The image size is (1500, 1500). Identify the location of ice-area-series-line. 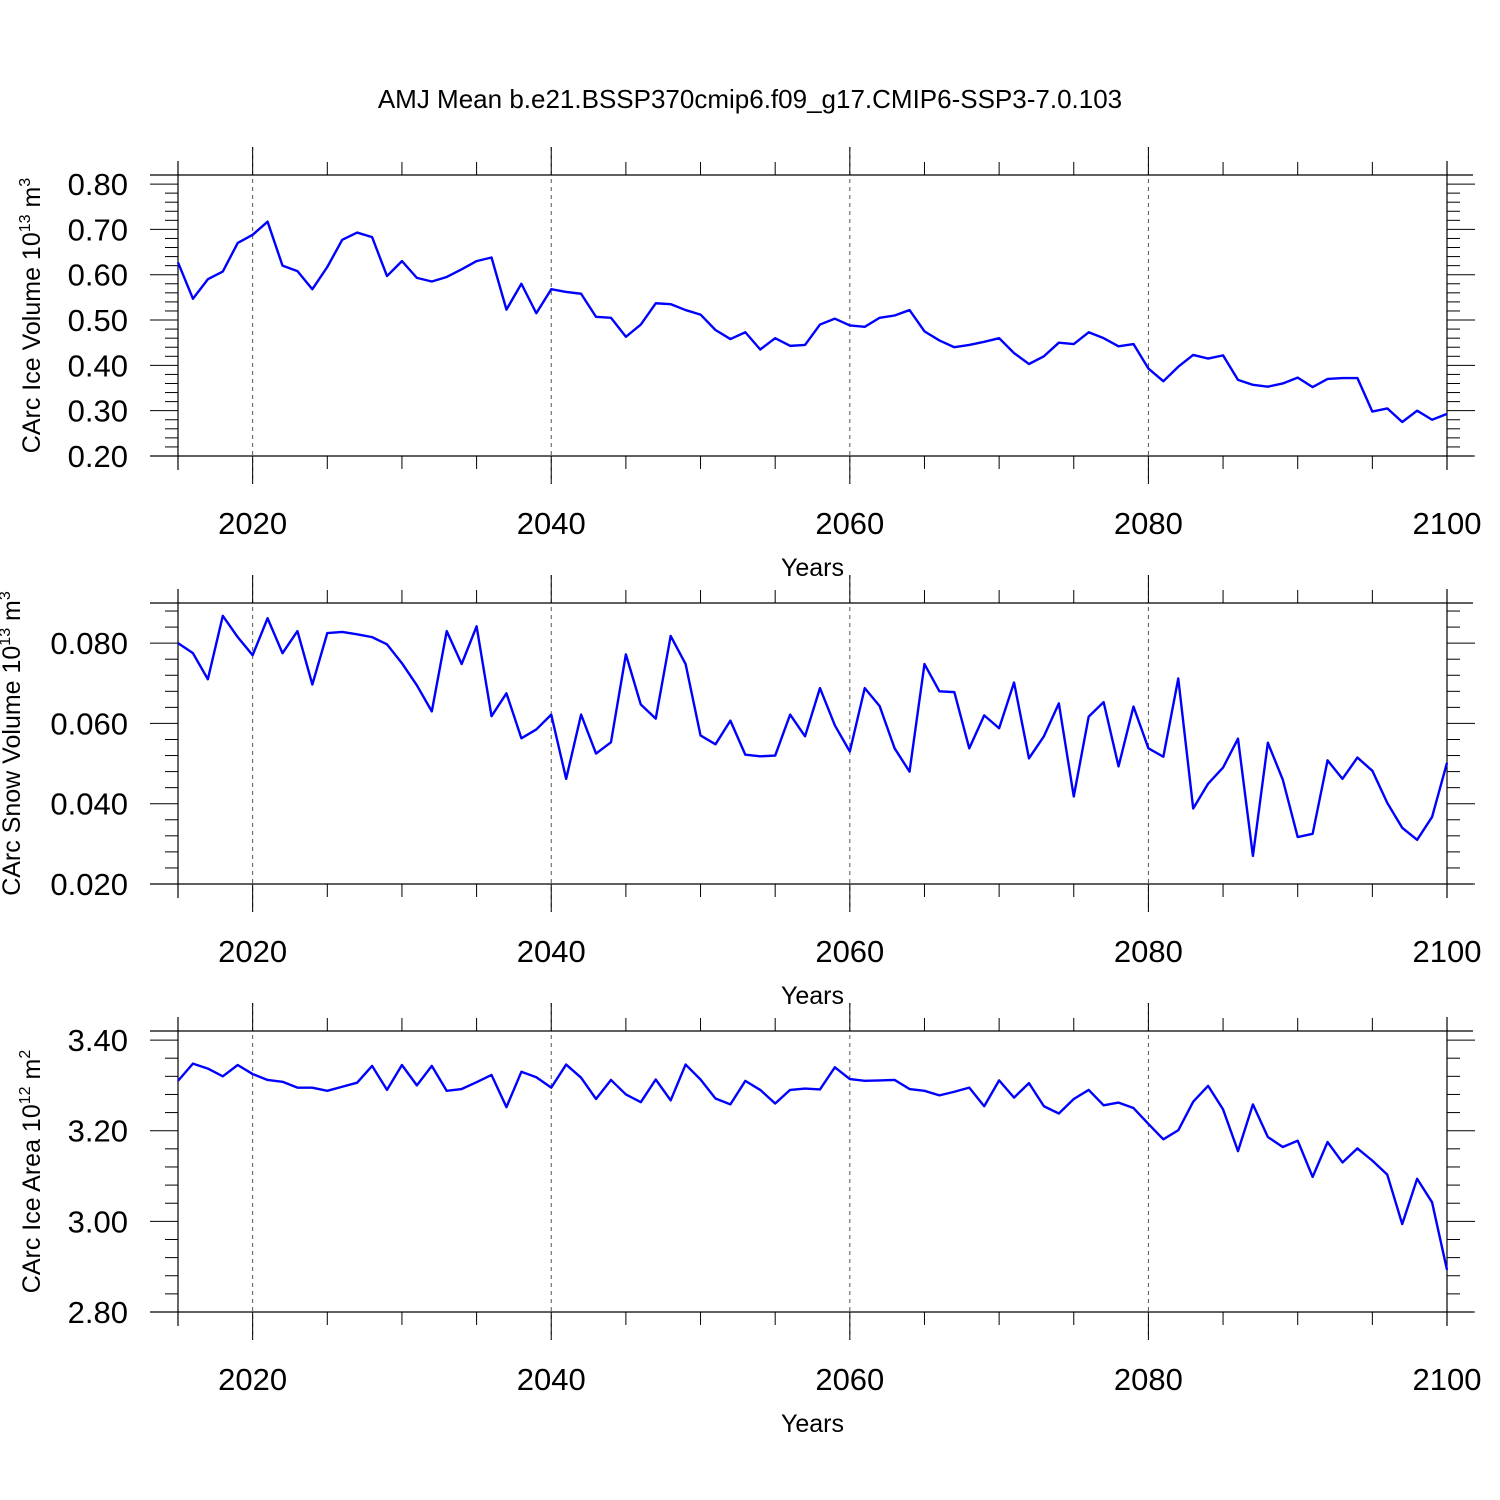
(813, 1166).